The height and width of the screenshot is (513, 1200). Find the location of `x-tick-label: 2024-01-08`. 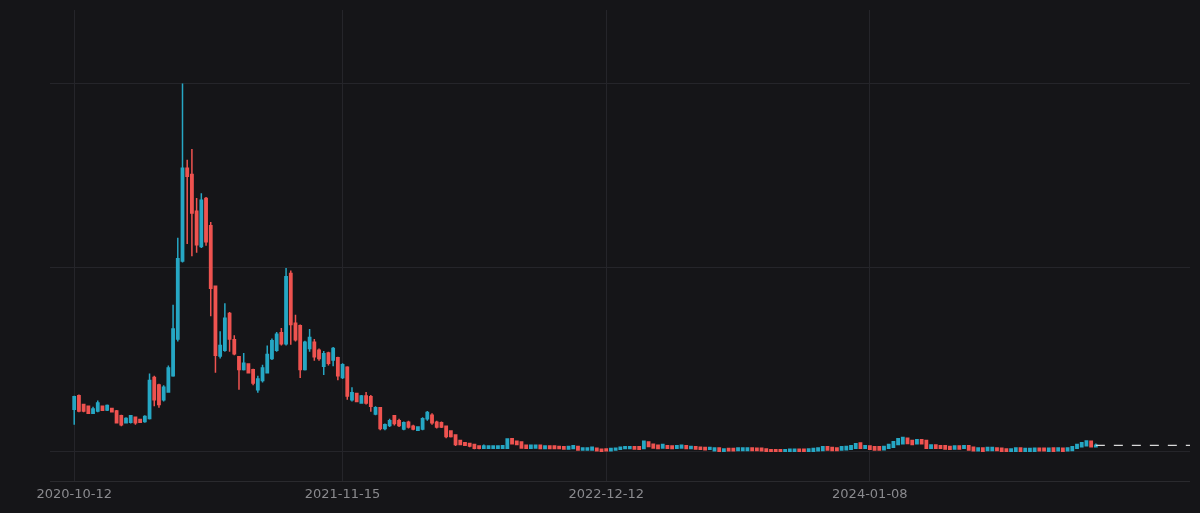

x-tick-label: 2024-01-08 is located at coordinates (870, 493).